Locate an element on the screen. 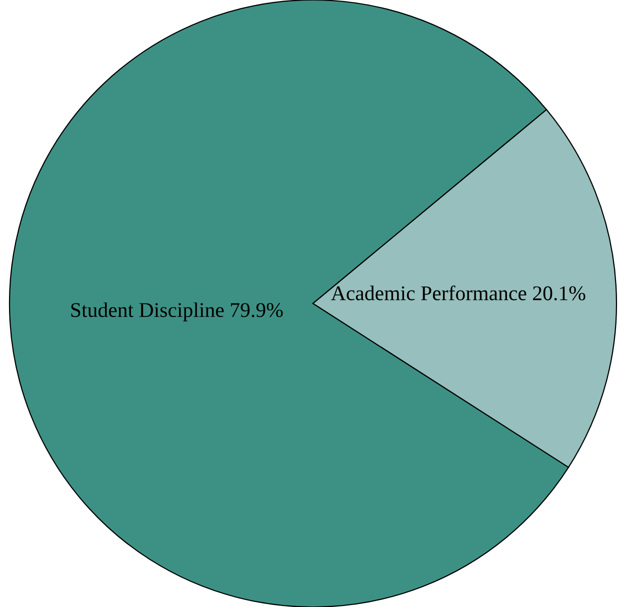 This screenshot has width=619, height=607. slice-label: Academic Performance 20.1% is located at coordinates (458, 292).